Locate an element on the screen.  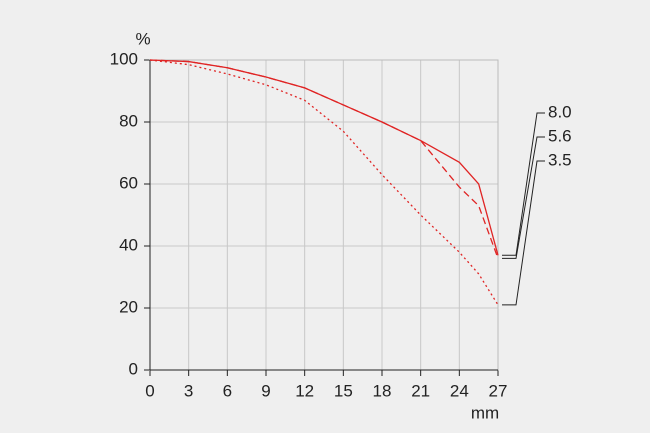
y-tick-label: 100 is located at coordinates (124, 58).